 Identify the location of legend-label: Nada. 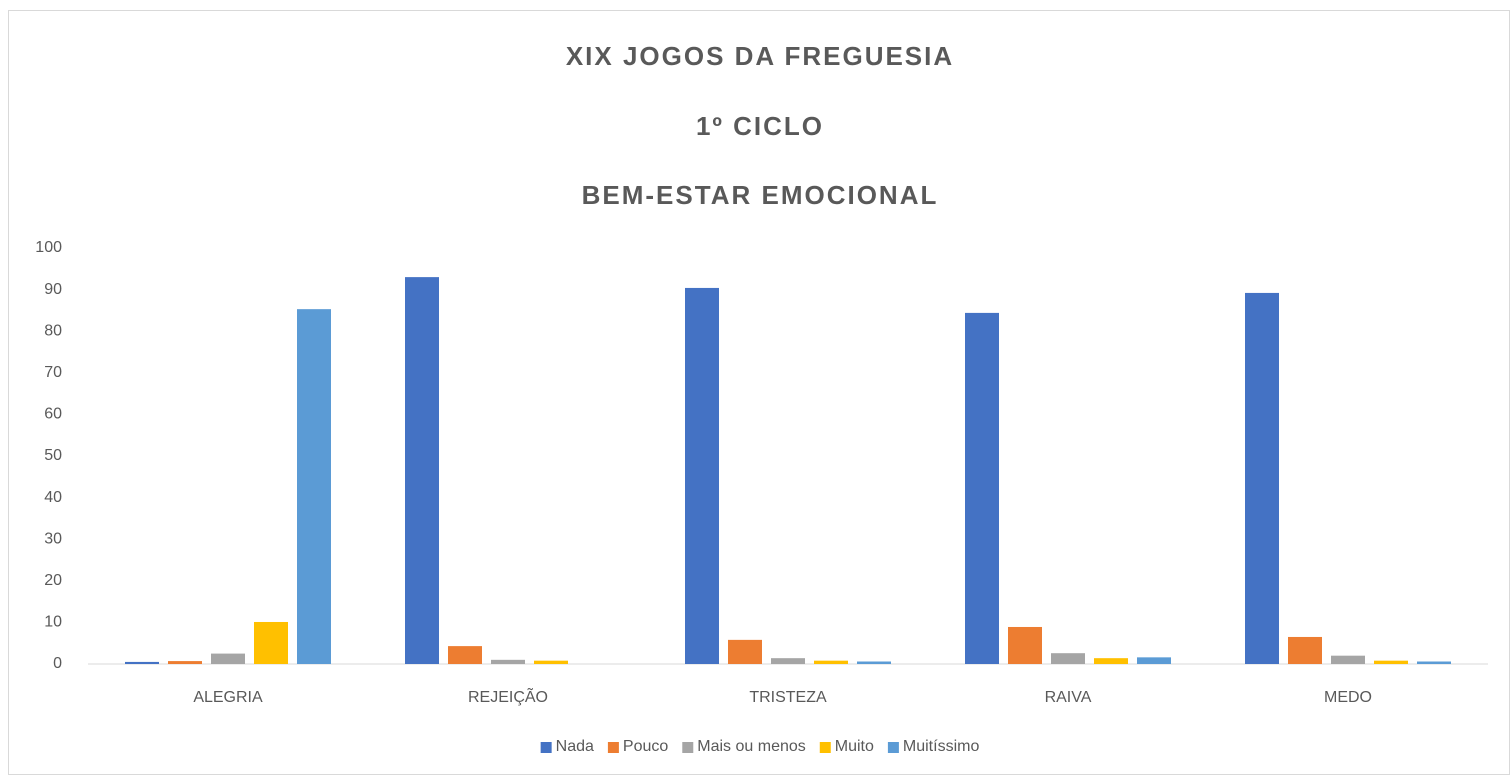
(575, 746).